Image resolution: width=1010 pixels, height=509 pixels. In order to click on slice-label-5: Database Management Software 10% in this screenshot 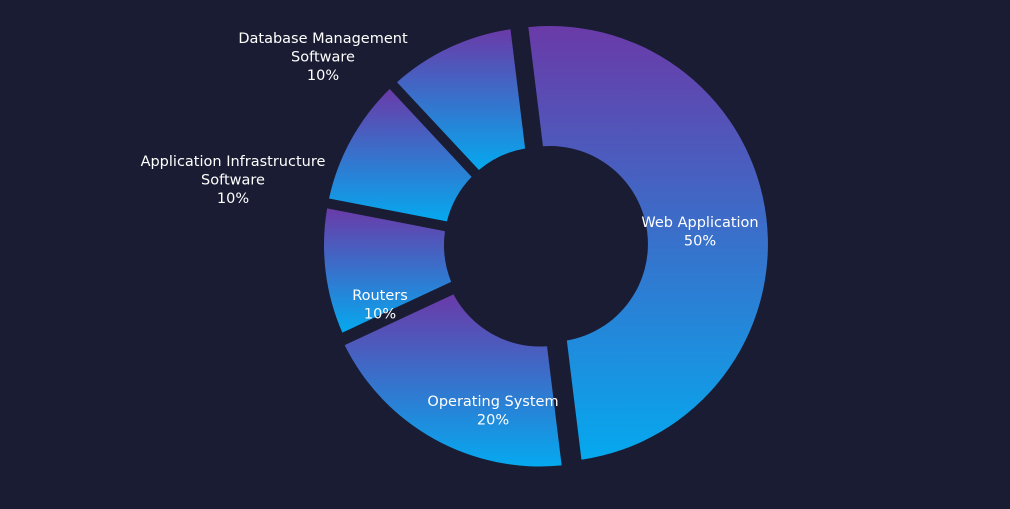, I will do `click(323, 57)`.